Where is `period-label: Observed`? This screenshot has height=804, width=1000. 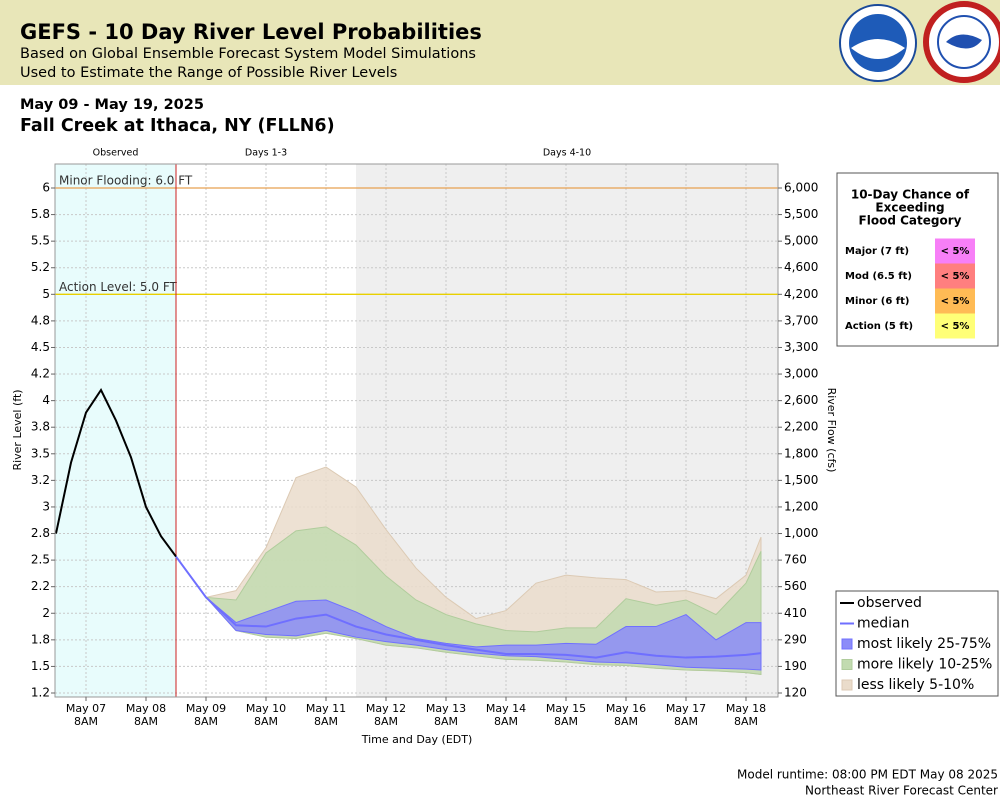
period-label: Observed is located at coordinates (116, 153).